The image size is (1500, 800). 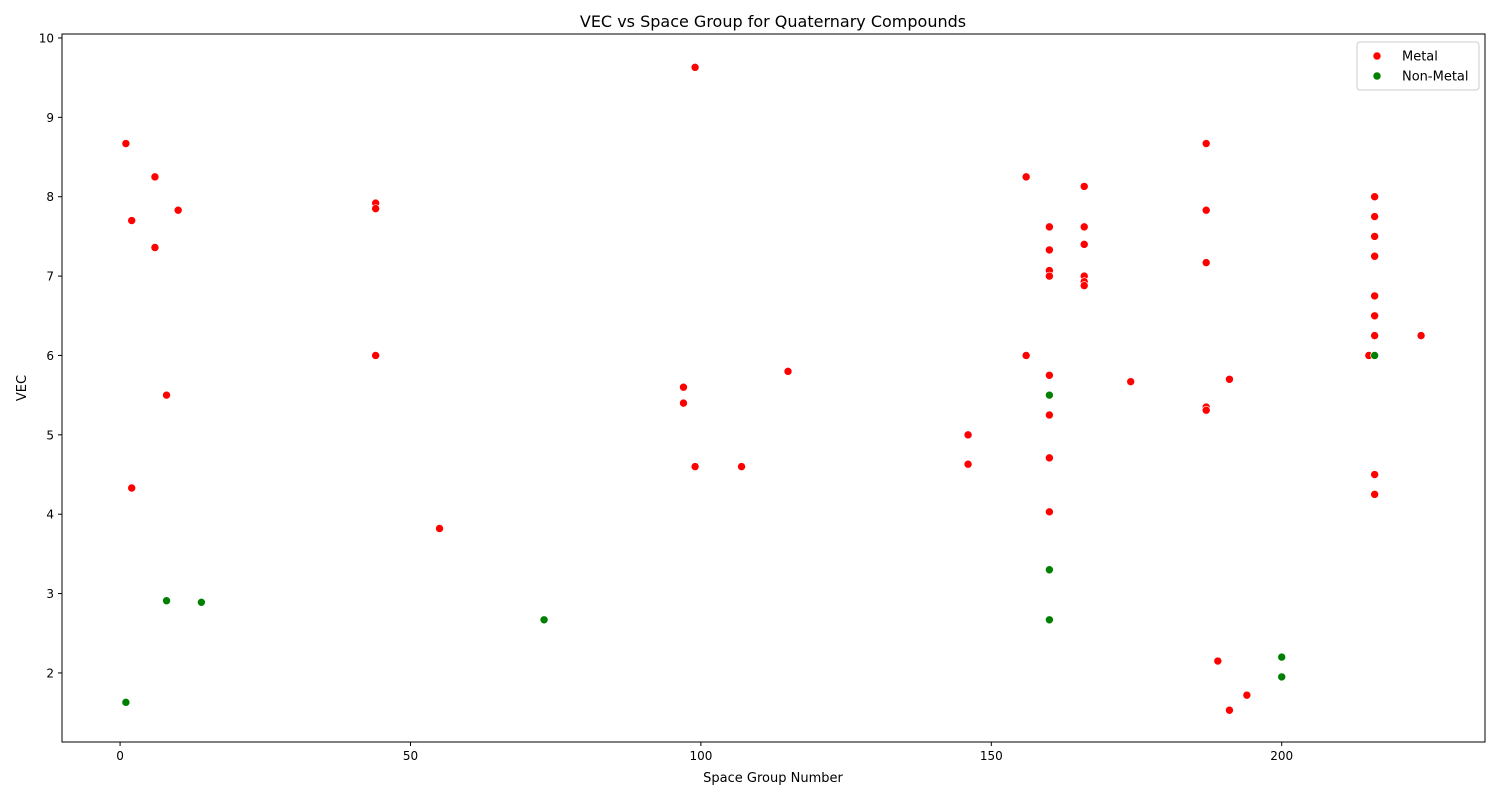 I want to click on legend-label-metal: Metal, so click(x=1420, y=57).